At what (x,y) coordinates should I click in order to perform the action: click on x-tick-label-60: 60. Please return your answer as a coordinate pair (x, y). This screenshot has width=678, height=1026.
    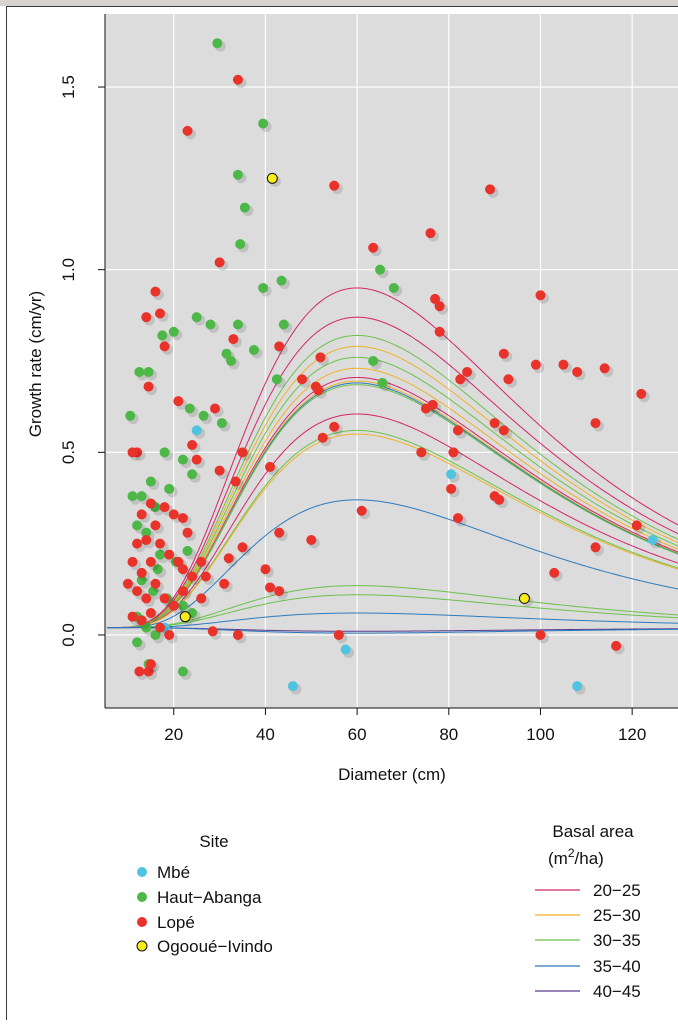
    Looking at the image, I should click on (357, 734).